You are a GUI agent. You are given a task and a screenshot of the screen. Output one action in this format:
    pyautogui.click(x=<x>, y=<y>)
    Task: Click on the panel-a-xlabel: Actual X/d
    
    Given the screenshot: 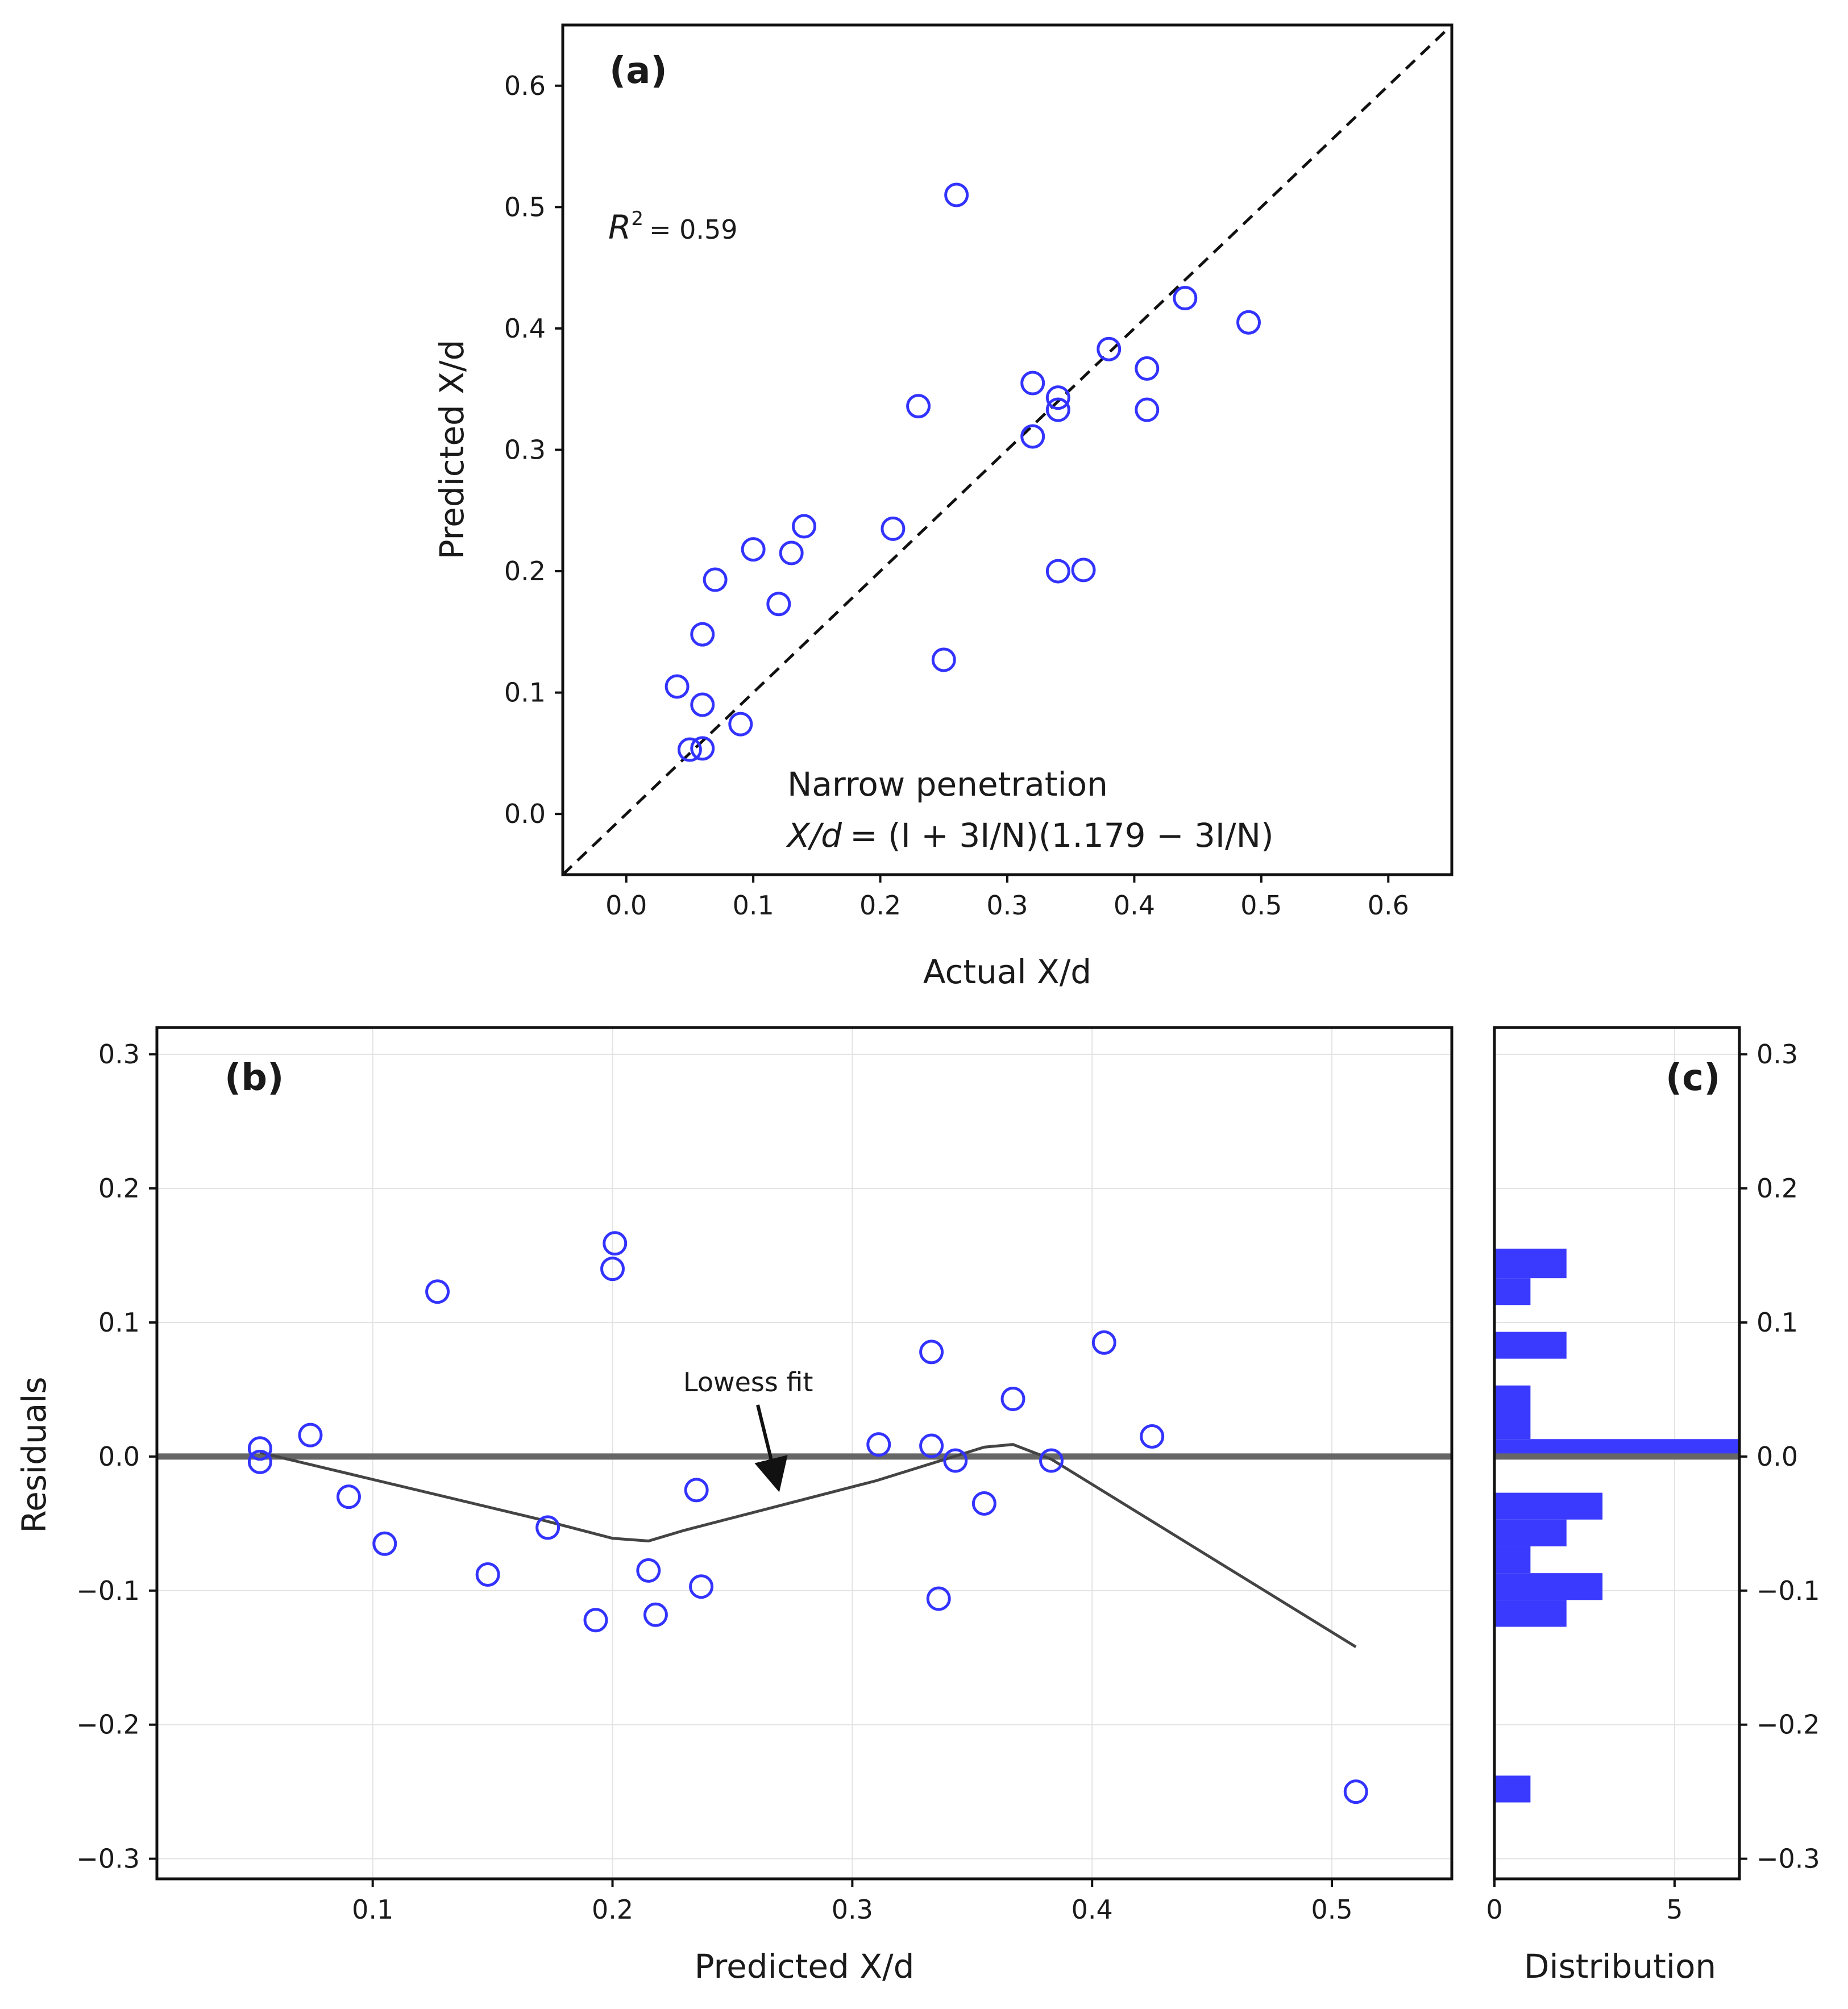 What is the action you would take?
    pyautogui.click(x=1007, y=971)
    